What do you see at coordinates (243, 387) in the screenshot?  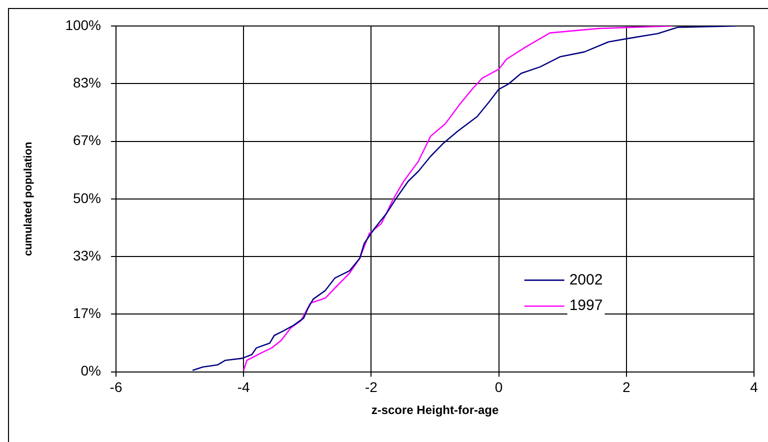 I see `x-tick-label: -4` at bounding box center [243, 387].